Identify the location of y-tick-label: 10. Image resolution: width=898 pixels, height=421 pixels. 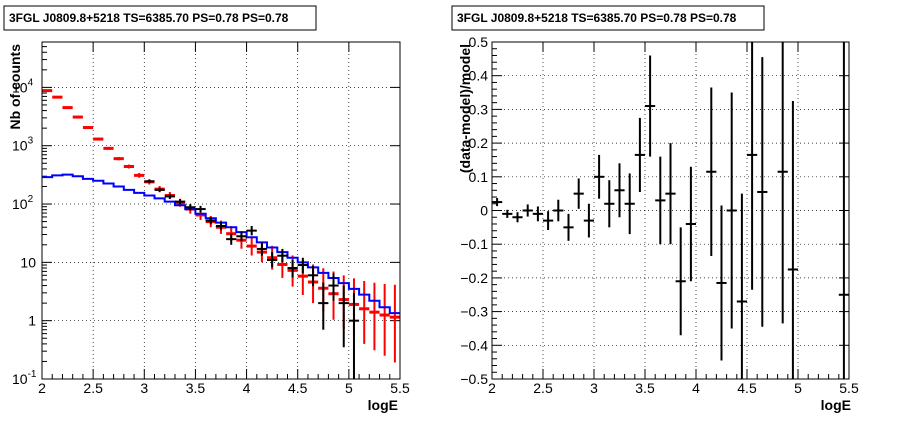
(28, 262).